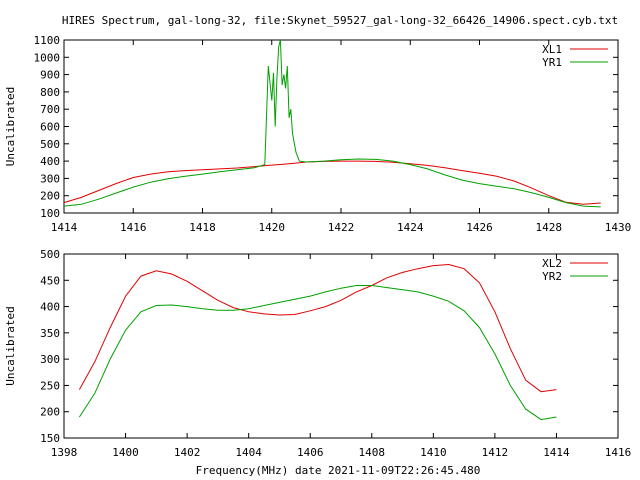  What do you see at coordinates (50, 438) in the screenshot?
I see `y-tick-label: 150` at bounding box center [50, 438].